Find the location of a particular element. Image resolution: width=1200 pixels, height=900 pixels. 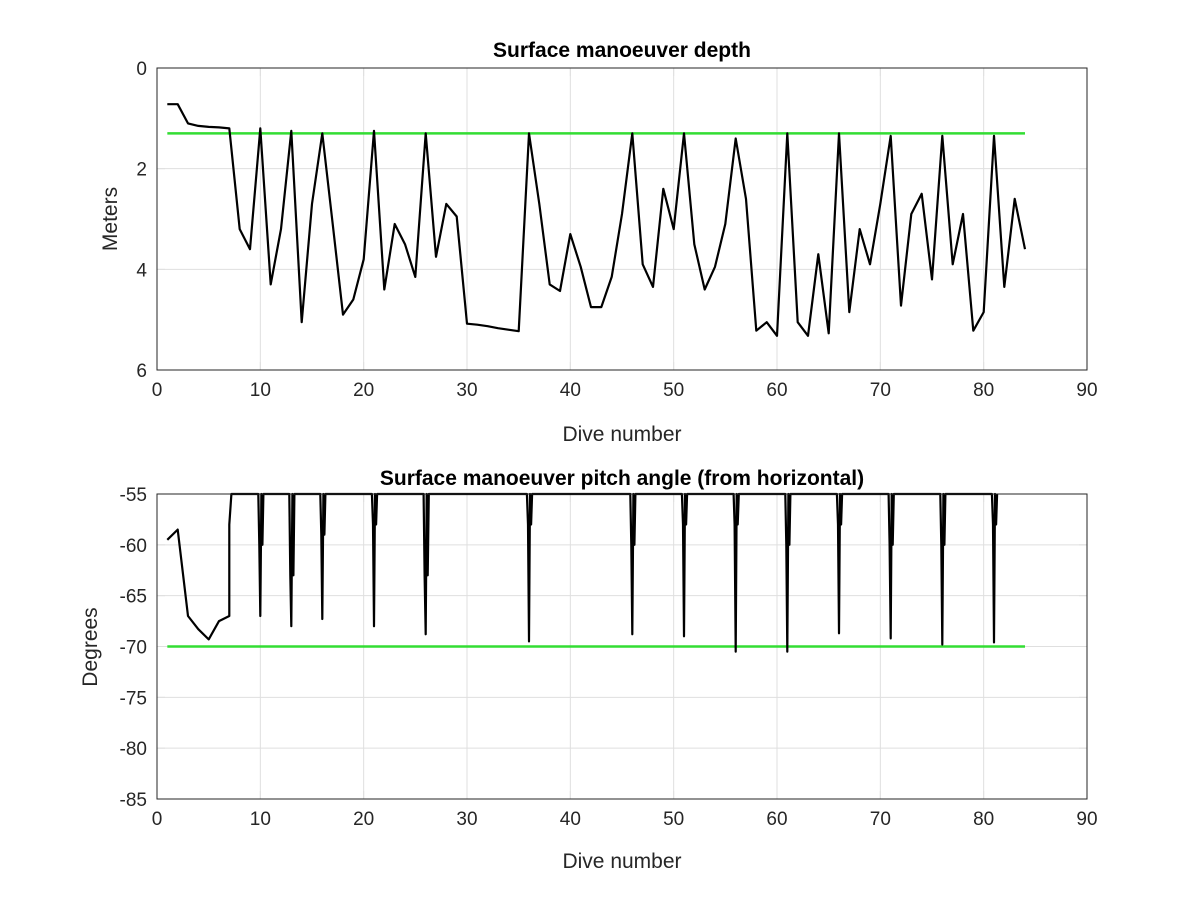

y-tick-label: -70 is located at coordinates (133, 648).